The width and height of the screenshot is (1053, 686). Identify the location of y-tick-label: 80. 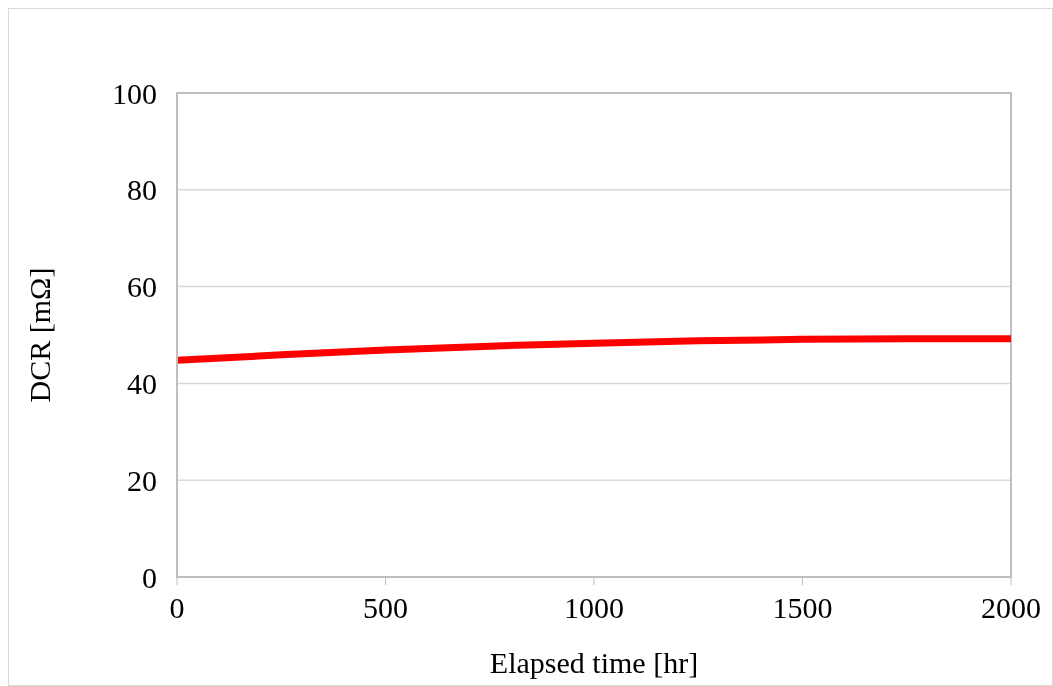
(142, 190).